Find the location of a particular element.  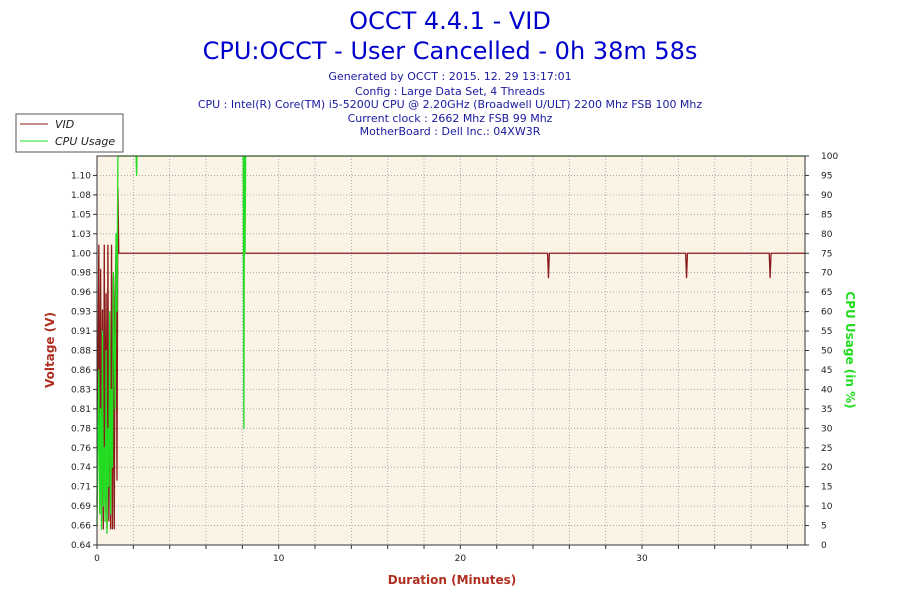

legend: VID CPU Usage is located at coordinates (69, 133).